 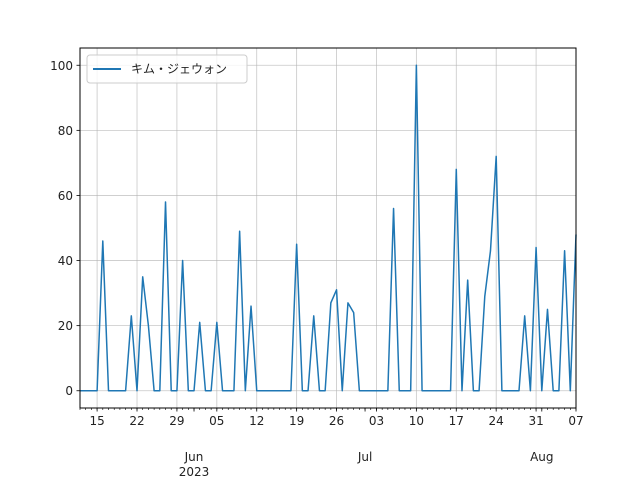 What do you see at coordinates (61, 66) in the screenshot?
I see `y-tick-label: 100` at bounding box center [61, 66].